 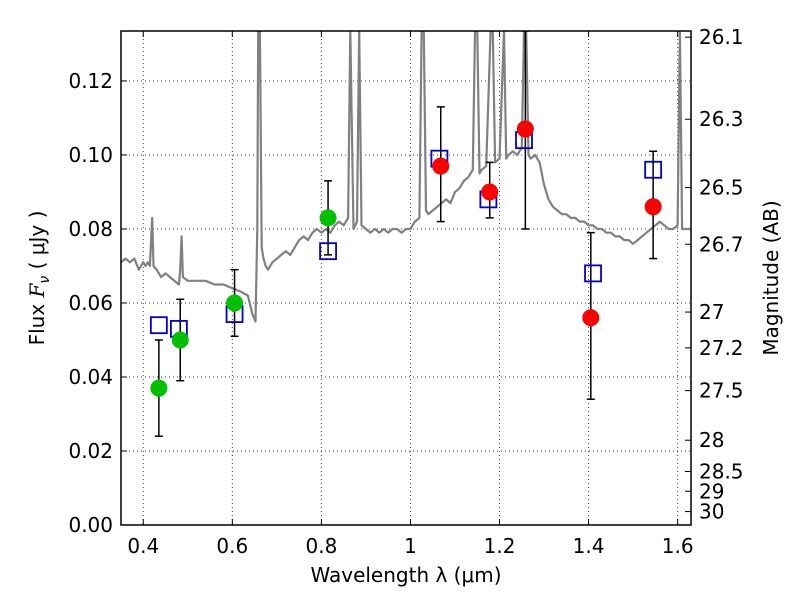 I want to click on y-tick-label: 0.02, so click(x=90, y=451).